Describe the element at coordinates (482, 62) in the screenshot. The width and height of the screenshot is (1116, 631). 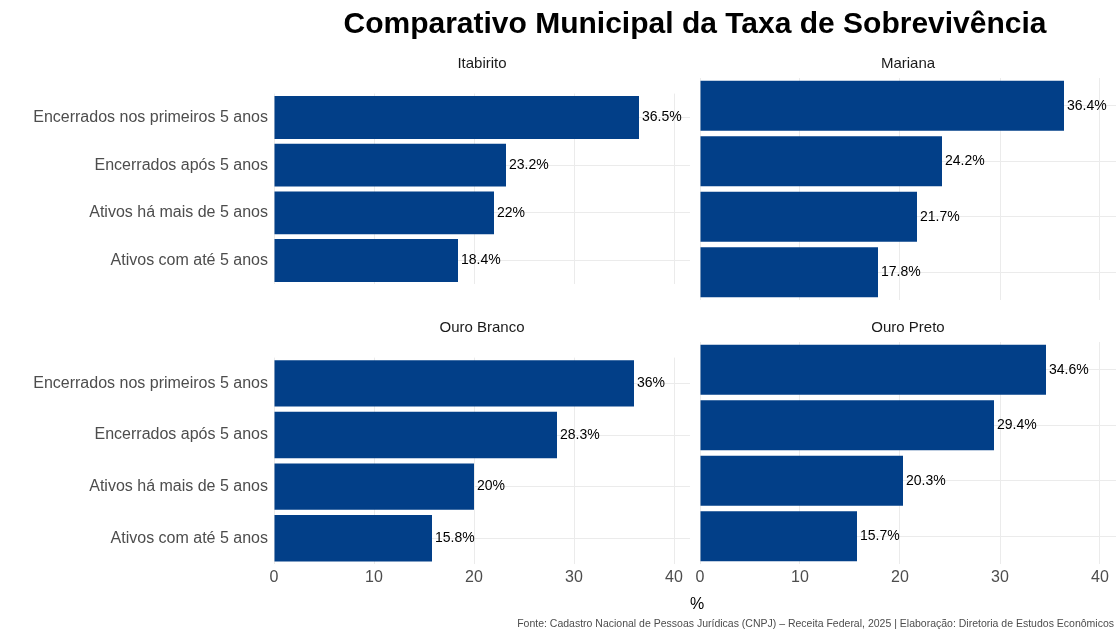
I see `chart-subtitle: Itabirito` at that location.